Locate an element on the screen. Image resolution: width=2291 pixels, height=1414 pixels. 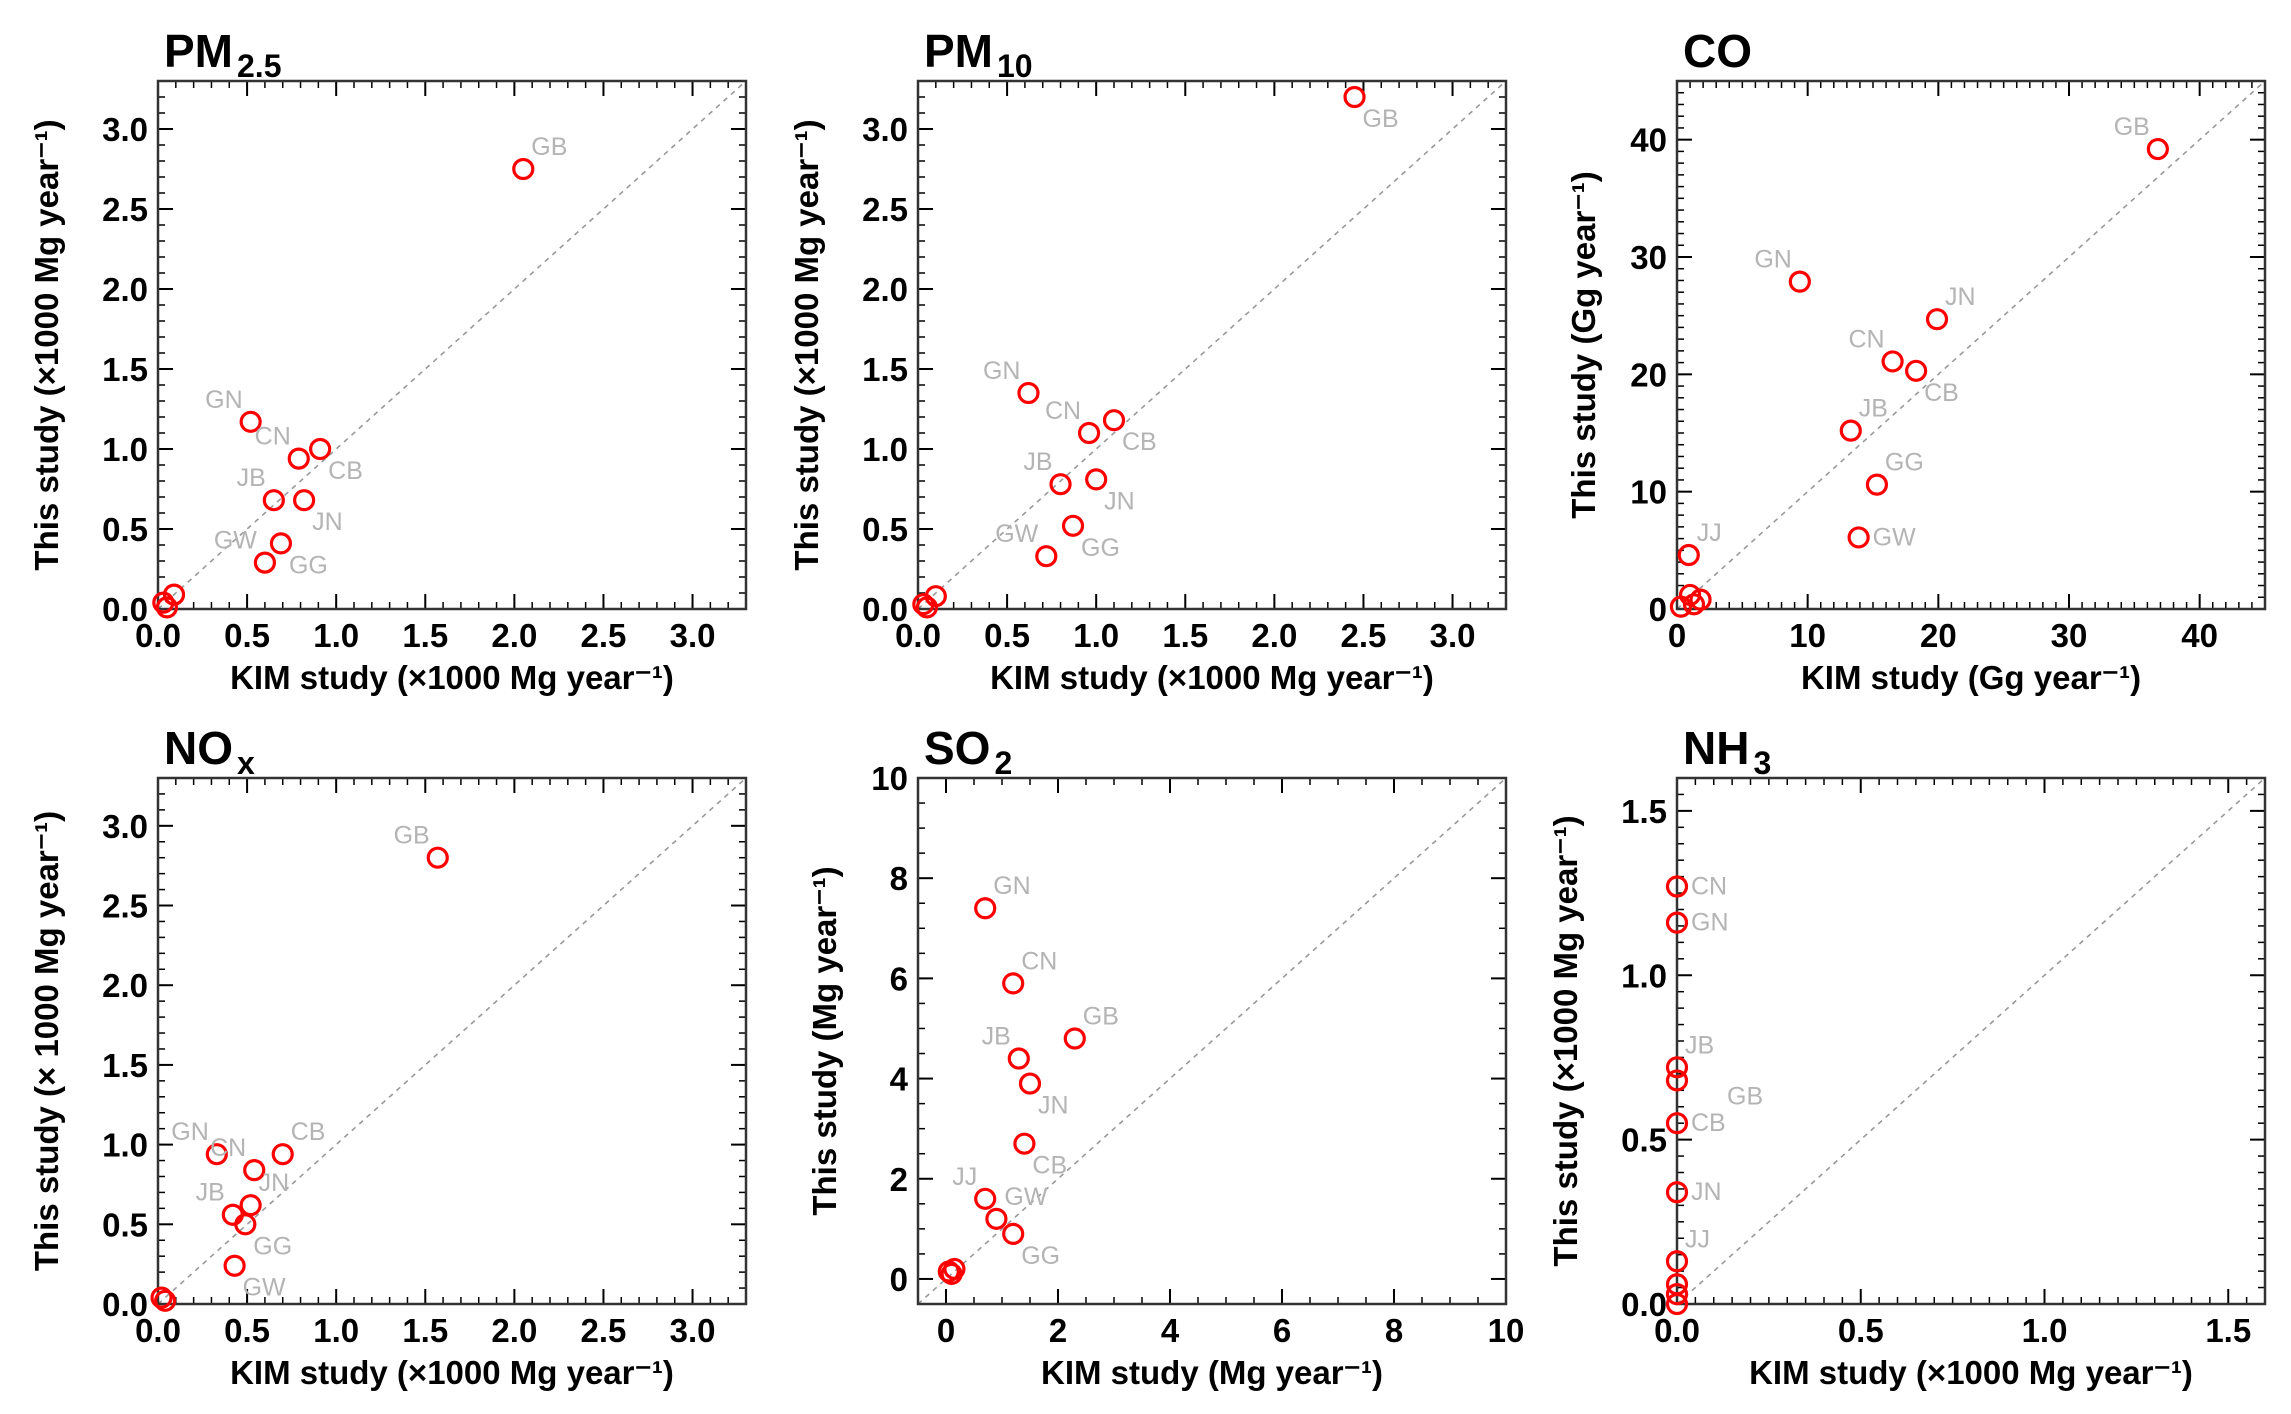
title-main: CO is located at coordinates (1717, 51).